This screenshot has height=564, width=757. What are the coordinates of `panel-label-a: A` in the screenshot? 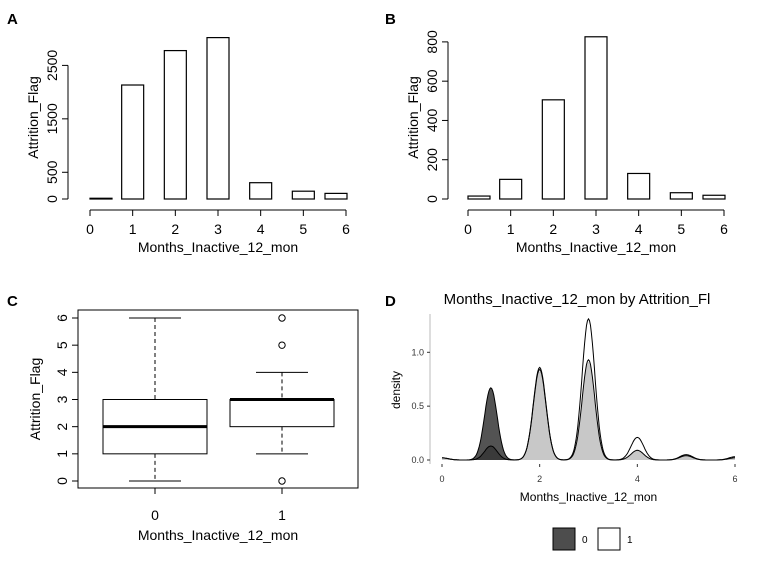 It's located at (12, 19).